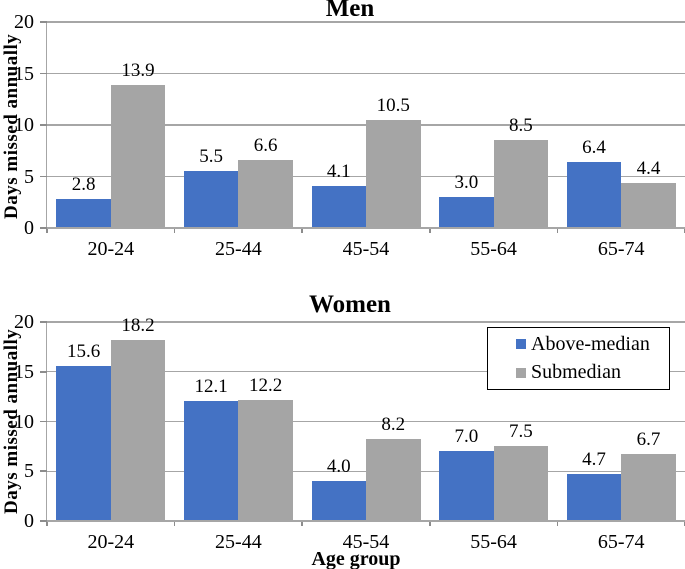  Describe the element at coordinates (521, 372) in the screenshot. I see `submedian-swatch-icon` at that location.